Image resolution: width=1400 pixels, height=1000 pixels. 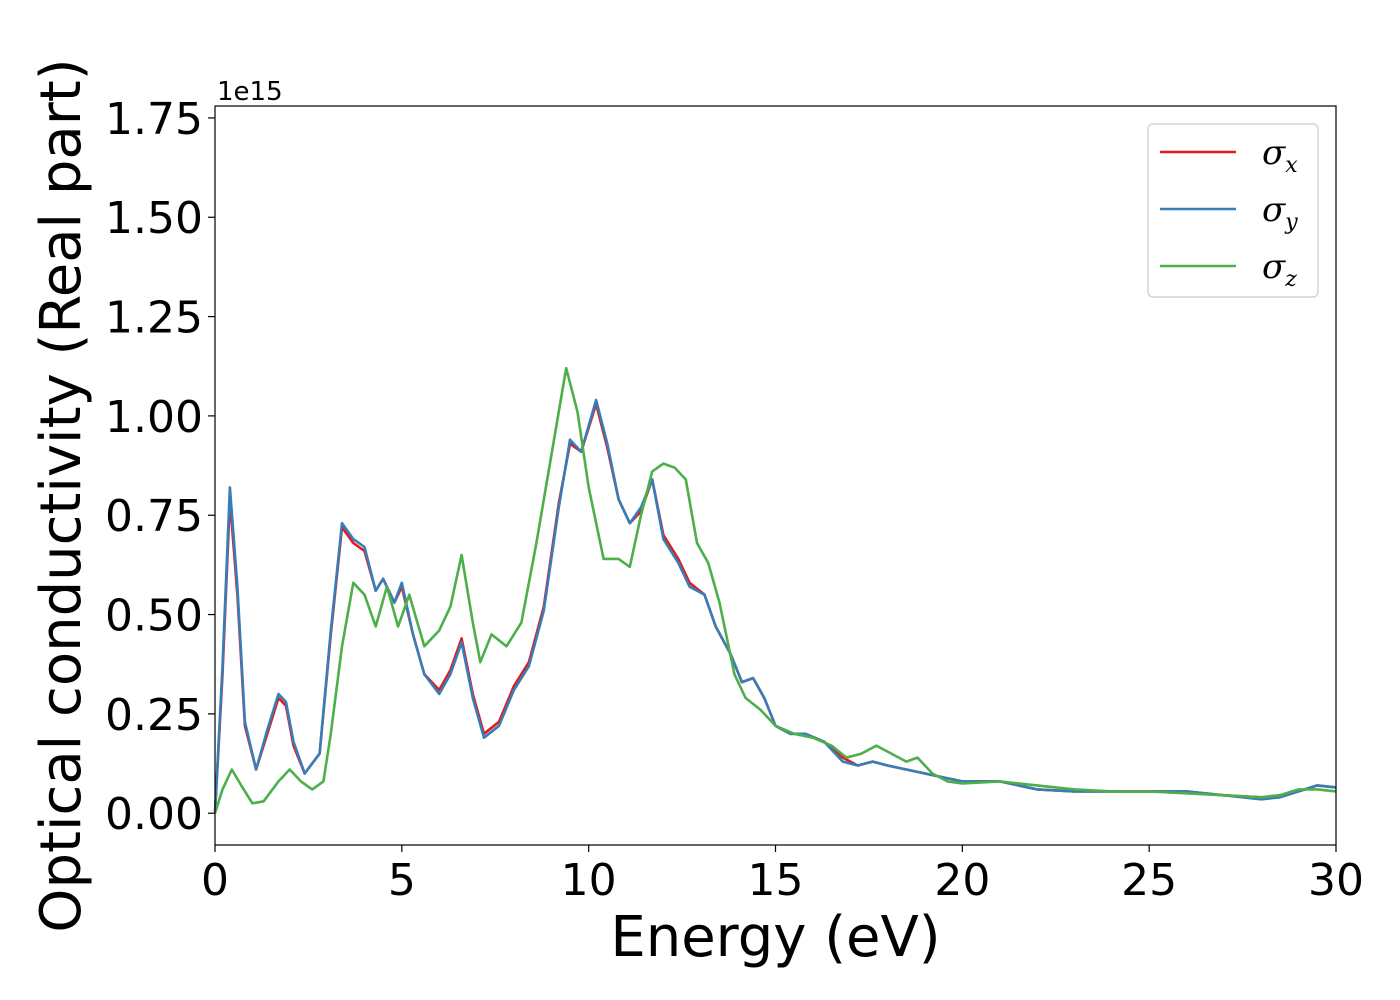 What do you see at coordinates (1280, 155) in the screenshot?
I see `legend-label-x: σx` at bounding box center [1280, 155].